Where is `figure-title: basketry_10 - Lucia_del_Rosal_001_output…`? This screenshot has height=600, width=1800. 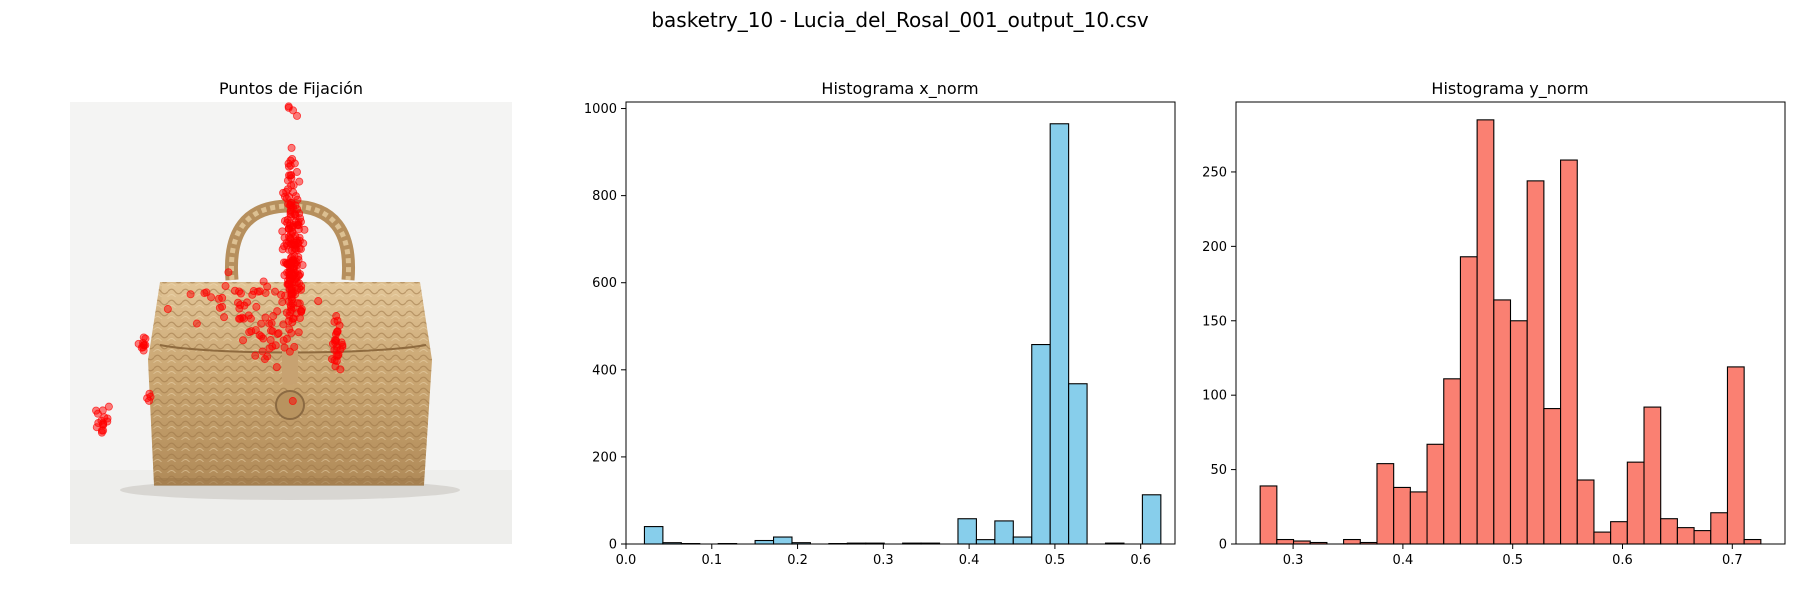 figure-title: basketry_10 - Lucia_del_Rosal_001_output… is located at coordinates (899, 20).